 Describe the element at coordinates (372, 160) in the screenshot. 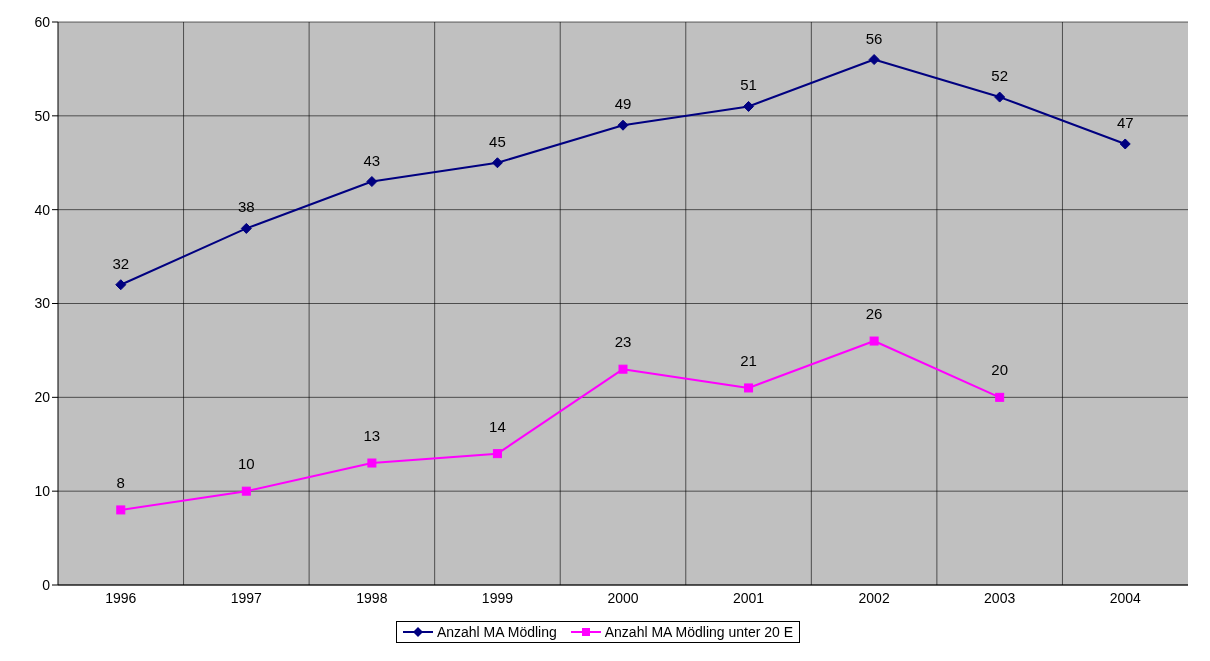

I see `data-label: 43` at that location.